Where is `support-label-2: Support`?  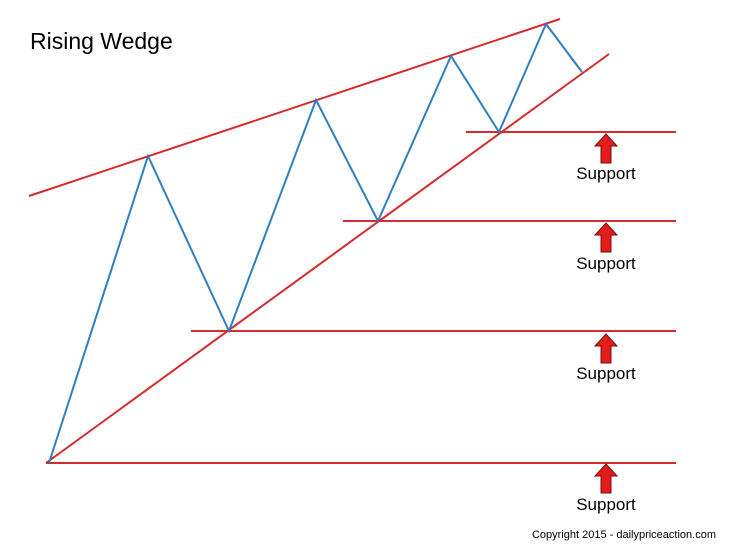
support-label-2: Support is located at coordinates (606, 373).